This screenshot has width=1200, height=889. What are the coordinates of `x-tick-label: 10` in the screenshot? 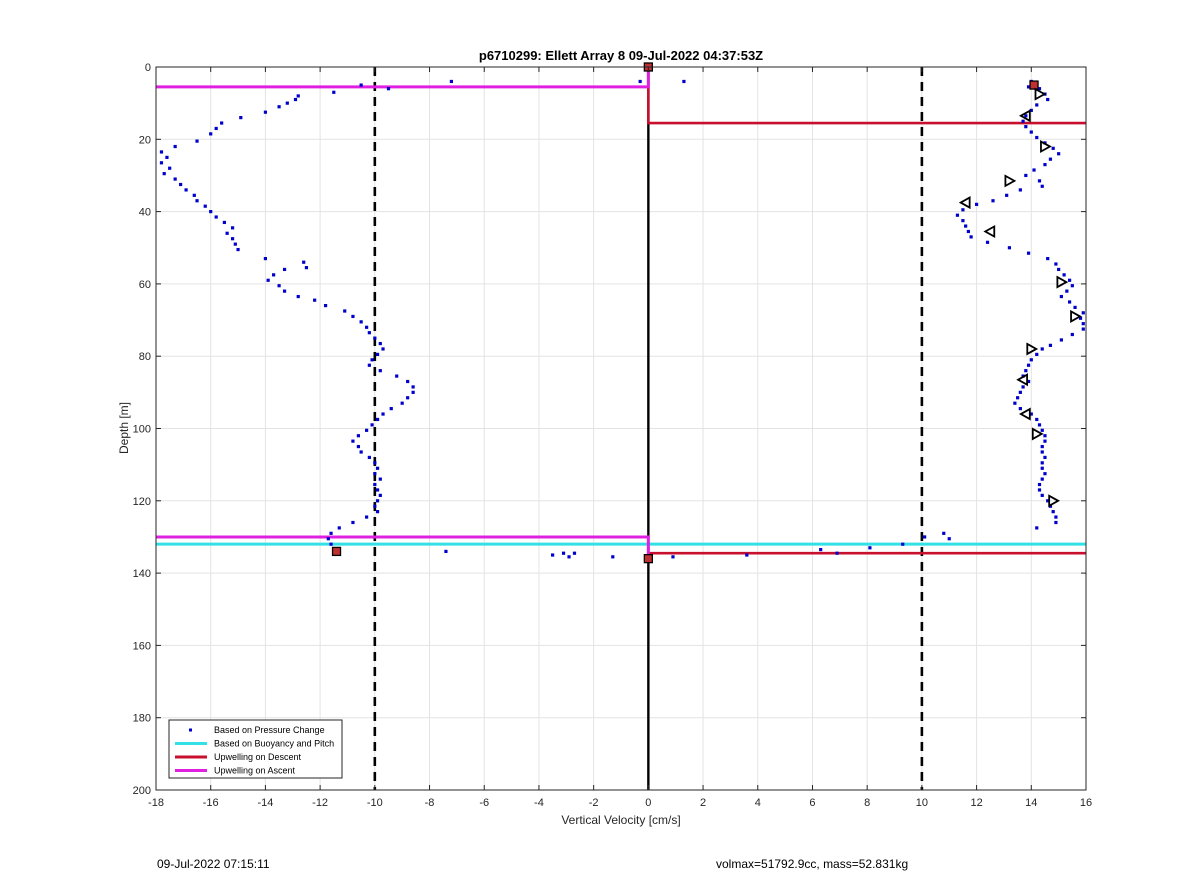 It's located at (922, 803).